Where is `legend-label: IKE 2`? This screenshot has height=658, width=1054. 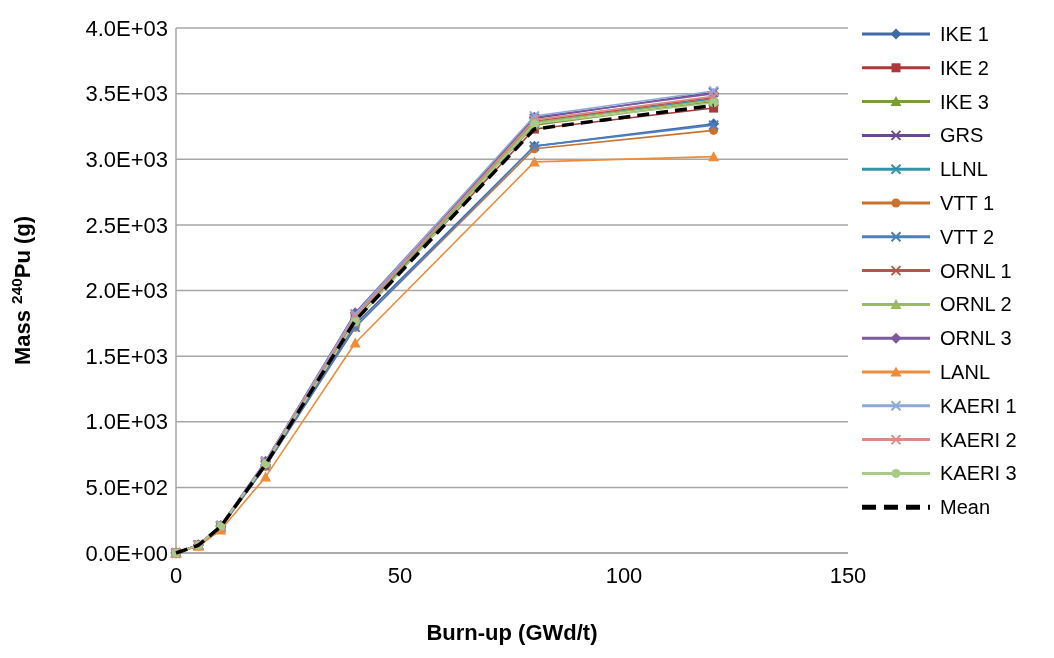 legend-label: IKE 2 is located at coordinates (964, 67).